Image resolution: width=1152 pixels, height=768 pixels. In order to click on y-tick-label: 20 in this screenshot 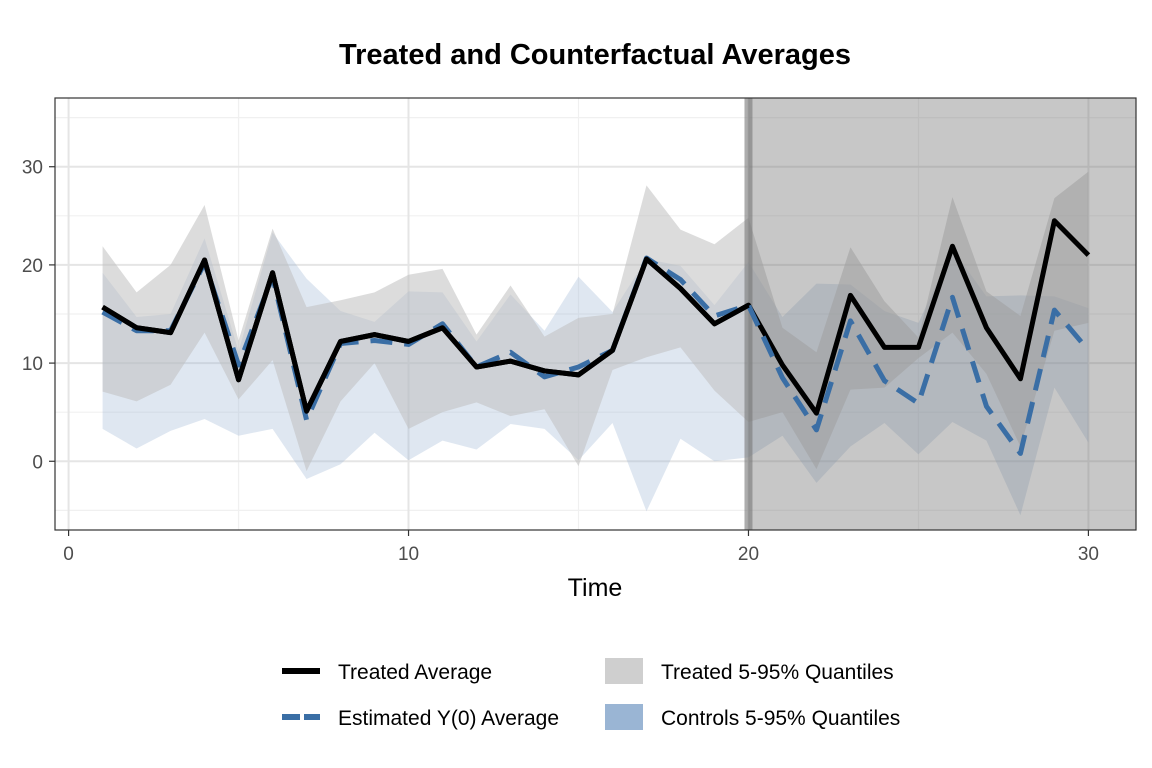, I will do `click(32, 266)`.